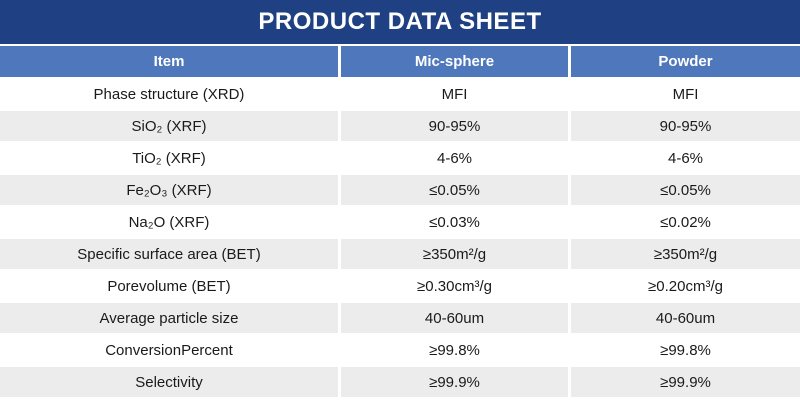 The height and width of the screenshot is (400, 800). Describe the element at coordinates (169, 190) in the screenshot. I see `item-cell: Fe₂O₃ (XRF)` at that location.